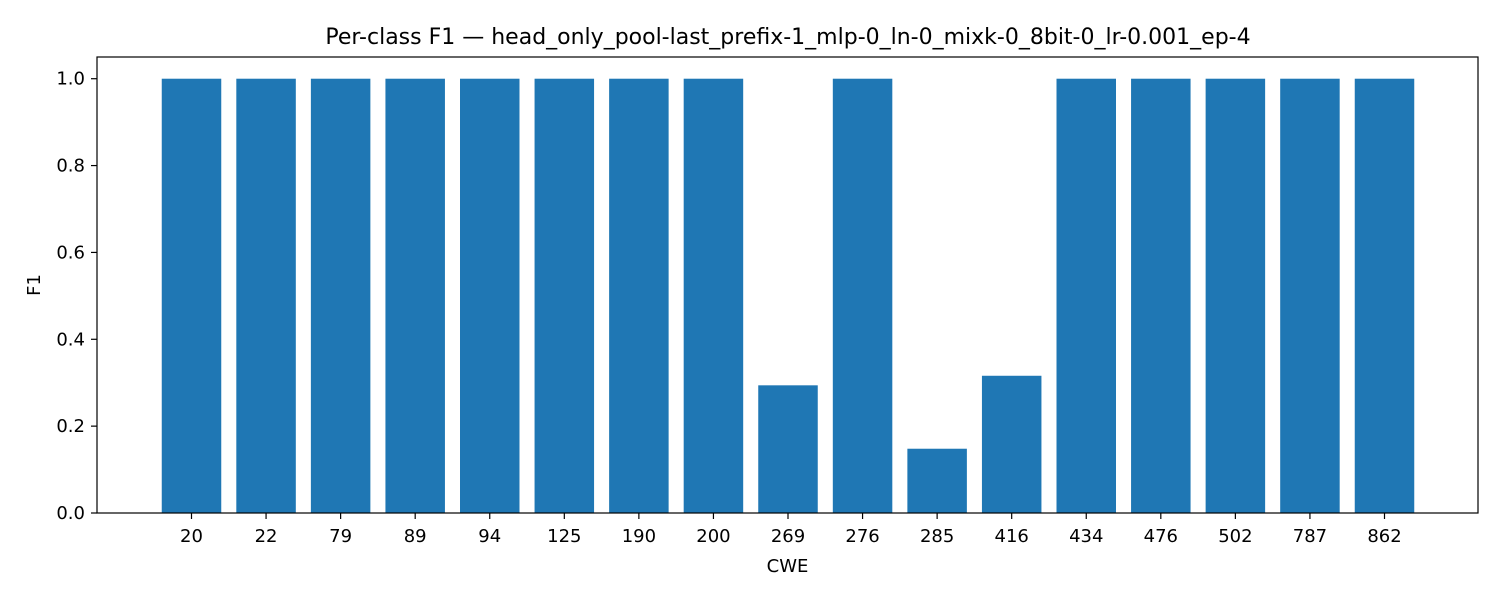  Describe the element at coordinates (70, 252) in the screenshot. I see `y-tick-label: 0.6` at that location.